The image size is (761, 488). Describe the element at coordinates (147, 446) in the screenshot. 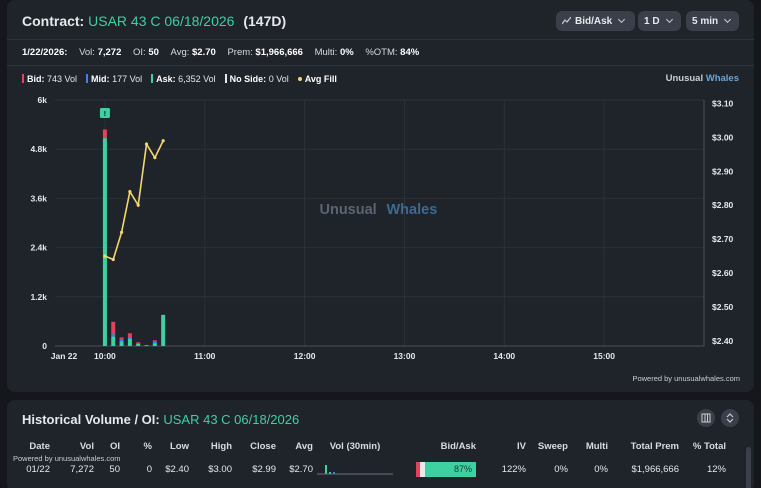

I see `col-pct: %` at that location.